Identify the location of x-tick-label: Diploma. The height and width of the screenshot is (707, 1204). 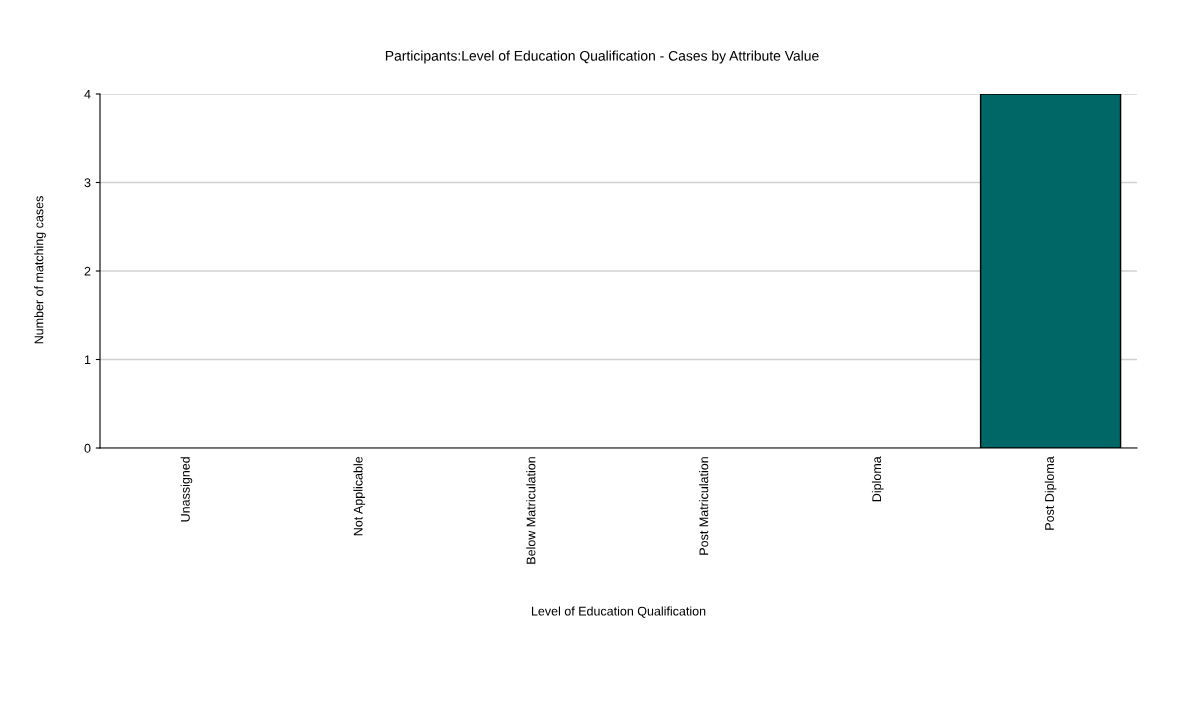
(877, 479).